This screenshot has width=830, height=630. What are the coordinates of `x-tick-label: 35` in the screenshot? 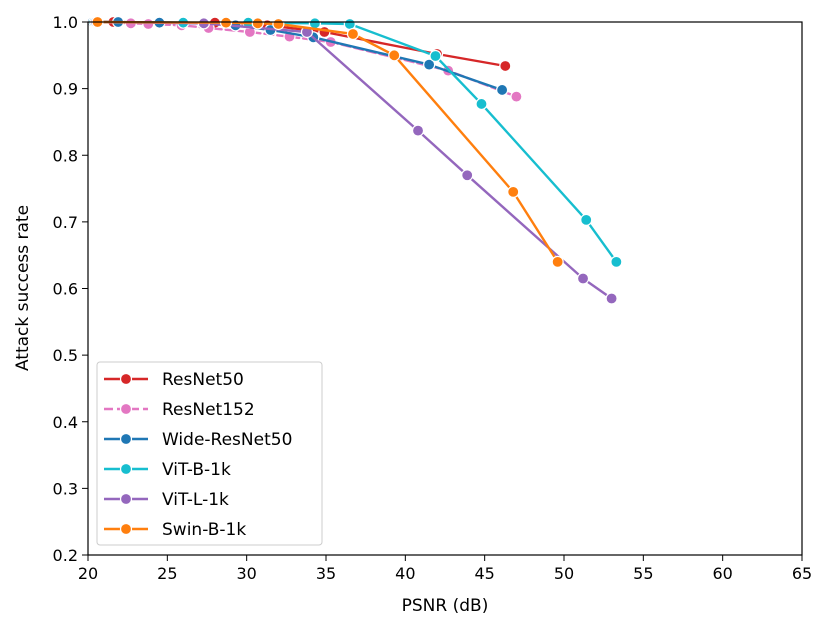 It's located at (326, 573).